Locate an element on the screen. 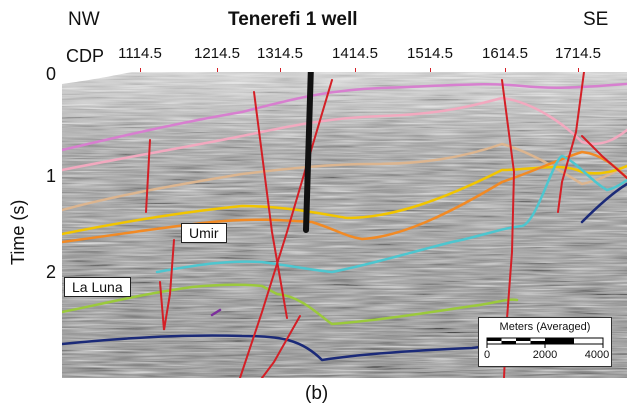 The image size is (627, 408). cdp-tick-label: 1514.5 is located at coordinates (430, 53).